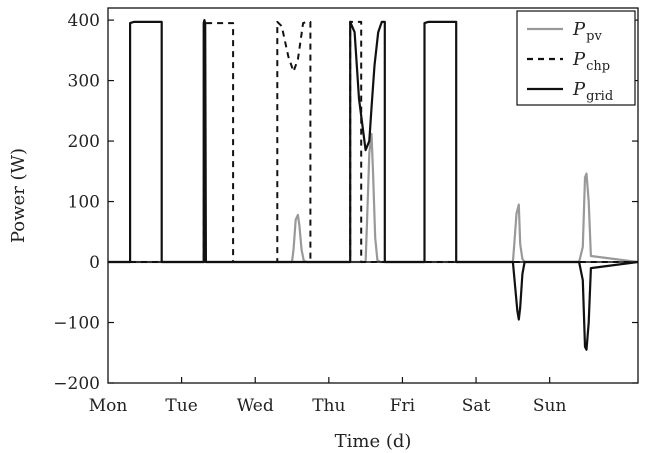 This screenshot has width=645, height=453. Describe the element at coordinates (592, 91) in the screenshot. I see `legend-entry: Pgrid` at that location.